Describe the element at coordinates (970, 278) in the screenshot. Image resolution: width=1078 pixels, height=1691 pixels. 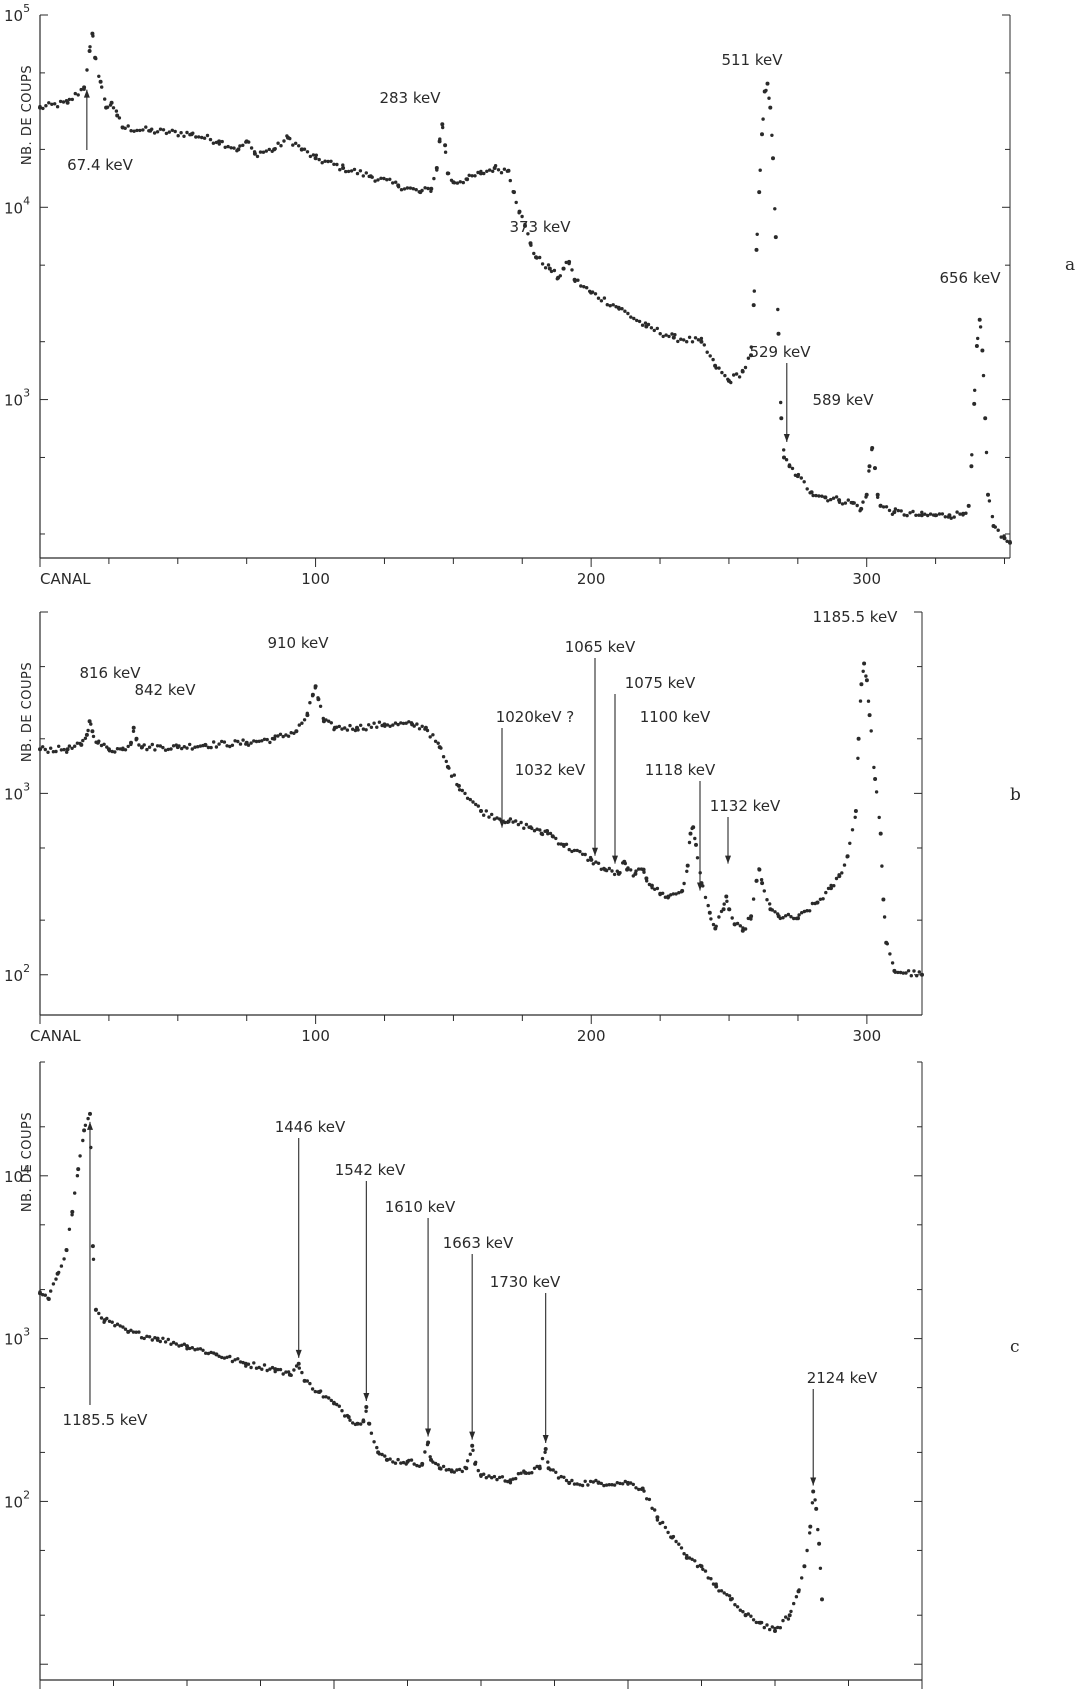
I see `peak-label: 656 keV` at that location.